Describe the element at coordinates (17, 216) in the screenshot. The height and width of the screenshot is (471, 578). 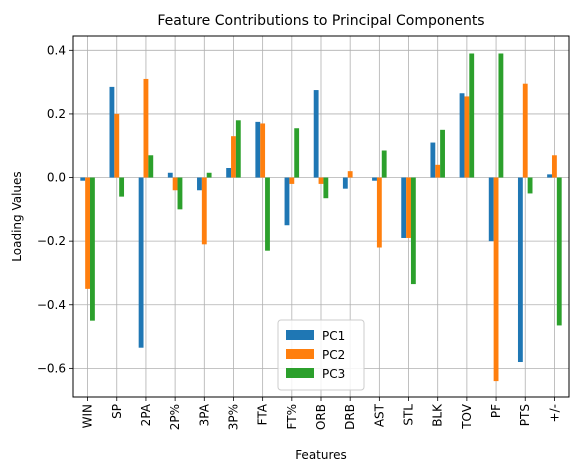
I see `y-axis-title: Loading Values` at that location.